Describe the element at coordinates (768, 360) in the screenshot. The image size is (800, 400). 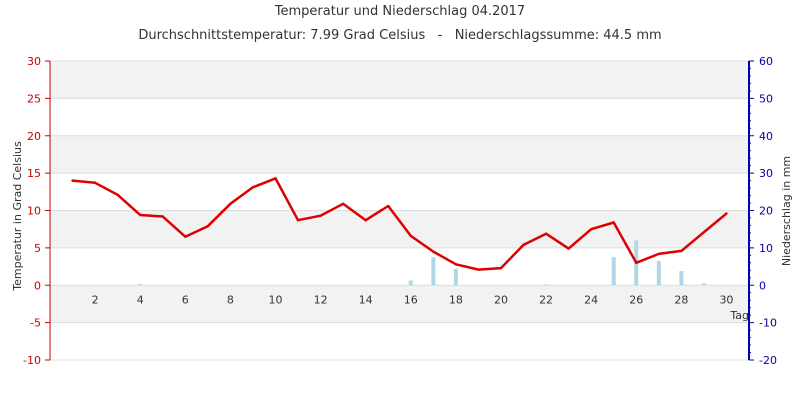
I see `y-tick-label-right: -20` at that location.